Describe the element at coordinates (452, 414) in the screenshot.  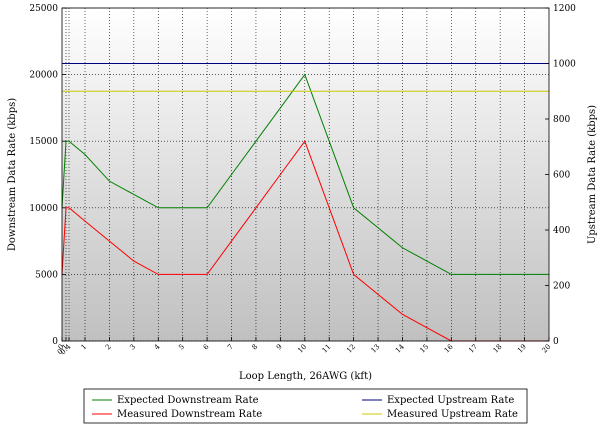
I see `legend-label: Measured Upstream Rate` at that location.